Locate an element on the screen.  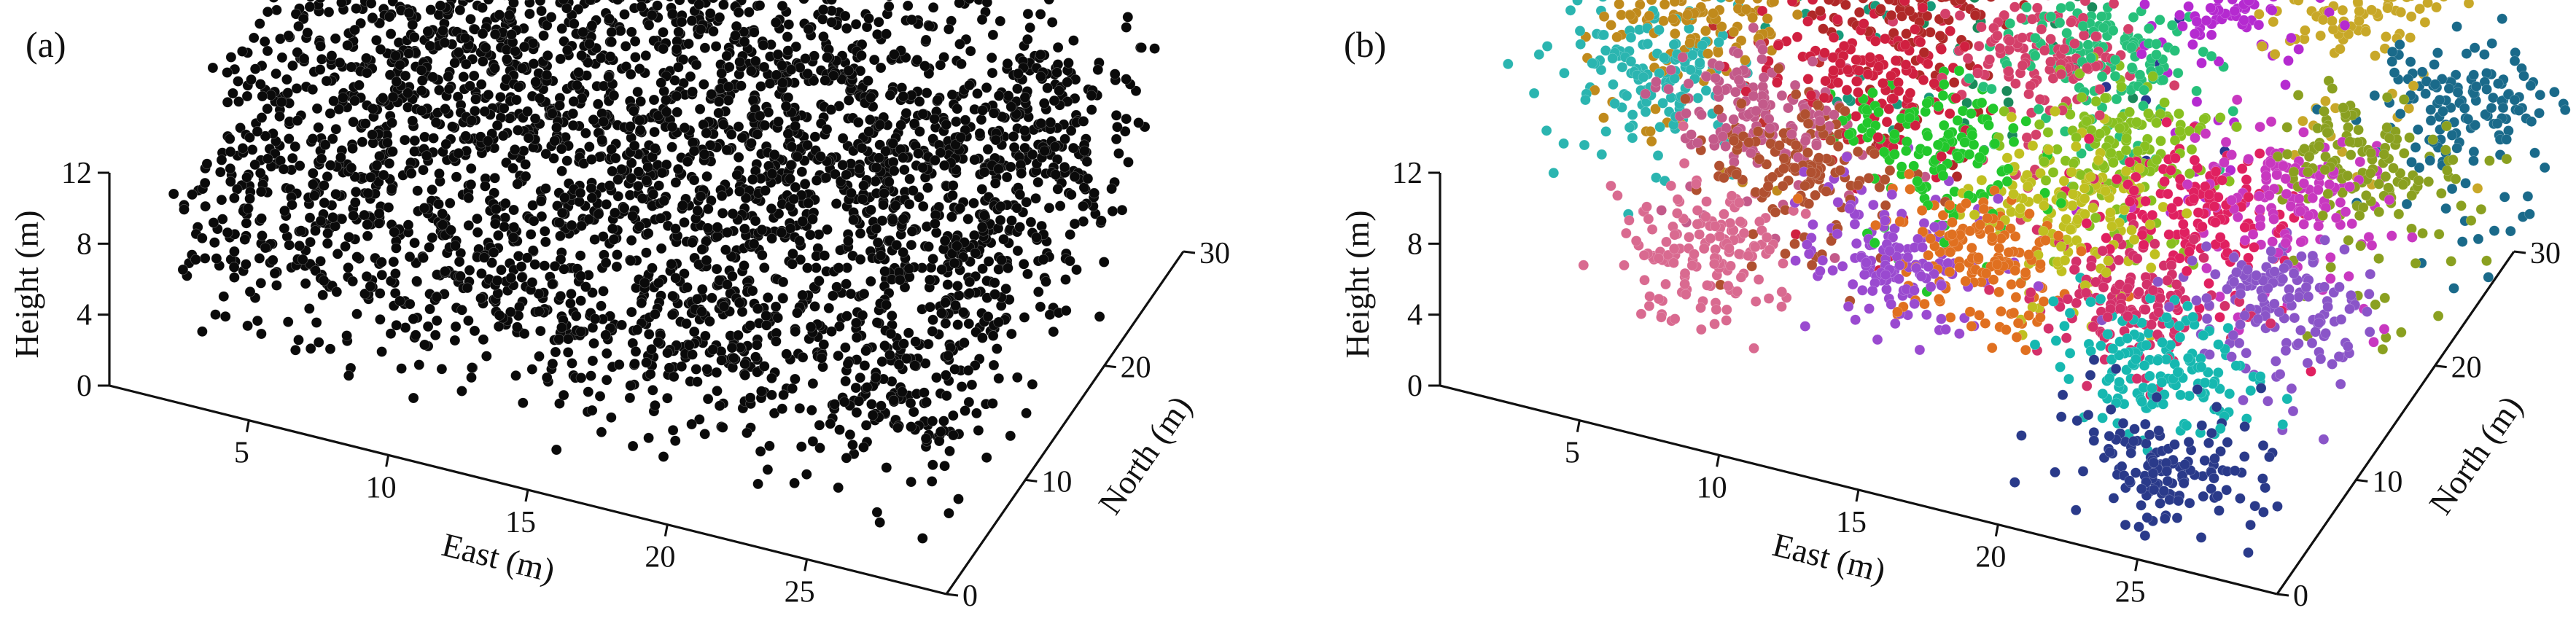
y-tick-label: 0 is located at coordinates (970, 596).